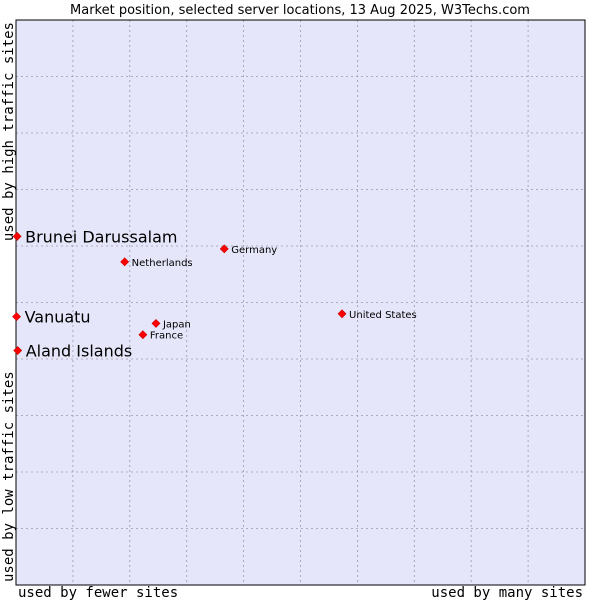  What do you see at coordinates (166, 336) in the screenshot?
I see `data-point-label: France` at bounding box center [166, 336].